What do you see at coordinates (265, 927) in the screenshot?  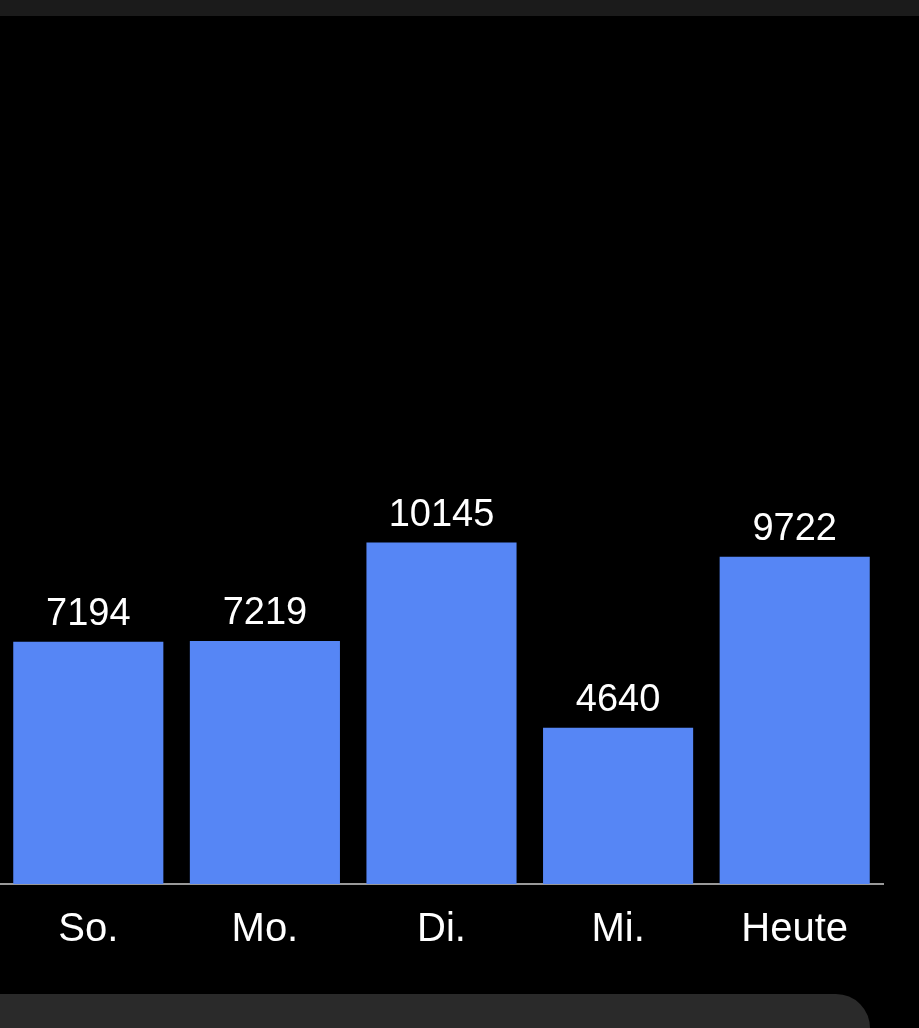 I see `x-tick-label: Mo.` at bounding box center [265, 927].